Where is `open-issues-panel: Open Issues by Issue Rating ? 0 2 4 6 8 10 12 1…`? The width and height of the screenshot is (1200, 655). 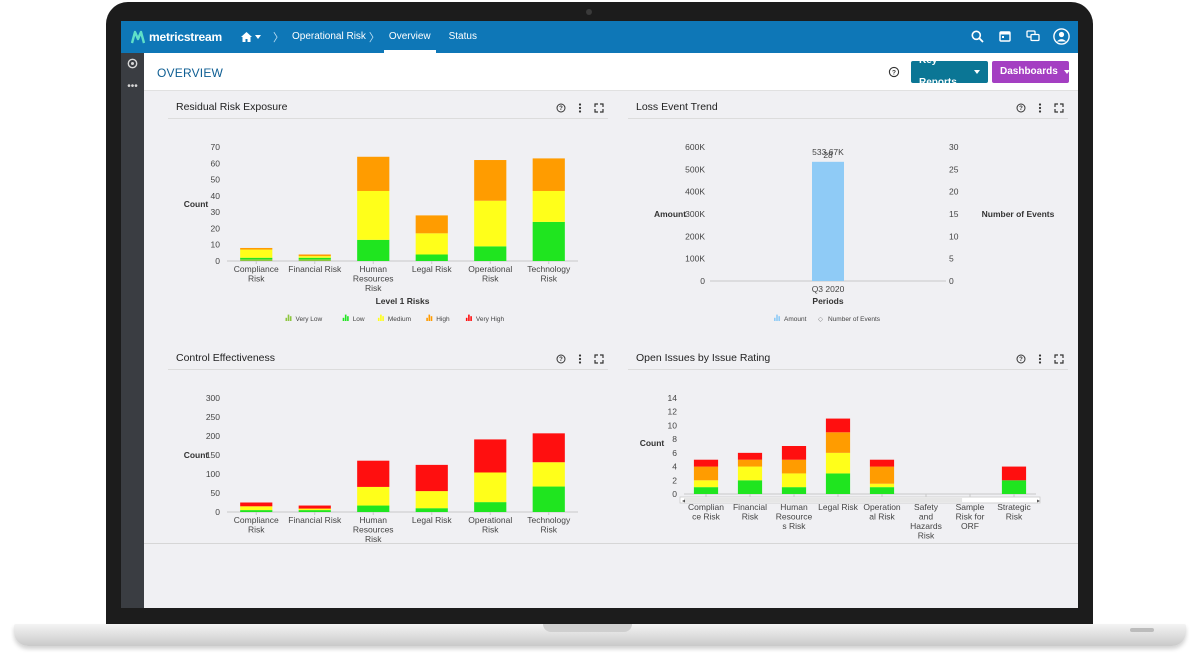 open-issues-panel: Open Issues by Issue Rating ? 0 2 4 6 8 10 12 1… is located at coordinates (848, 444).